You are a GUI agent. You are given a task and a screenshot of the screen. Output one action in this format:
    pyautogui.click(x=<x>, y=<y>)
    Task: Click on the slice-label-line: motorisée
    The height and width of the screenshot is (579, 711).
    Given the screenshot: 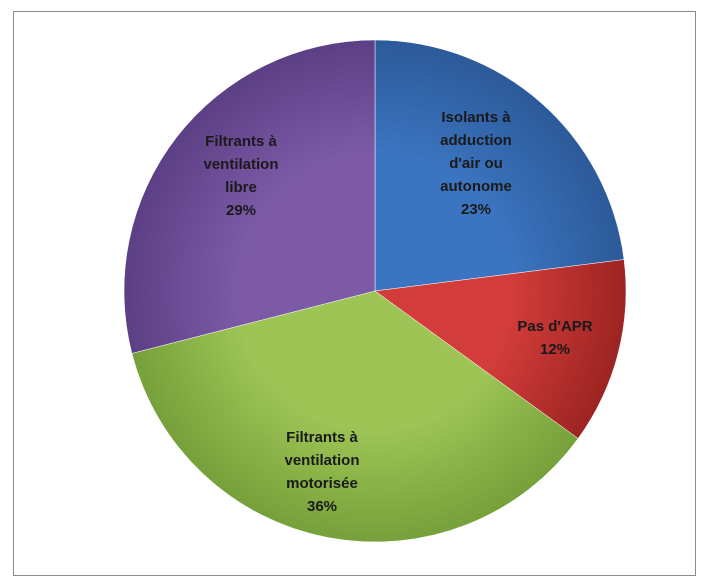 What is the action you would take?
    pyautogui.click(x=322, y=483)
    